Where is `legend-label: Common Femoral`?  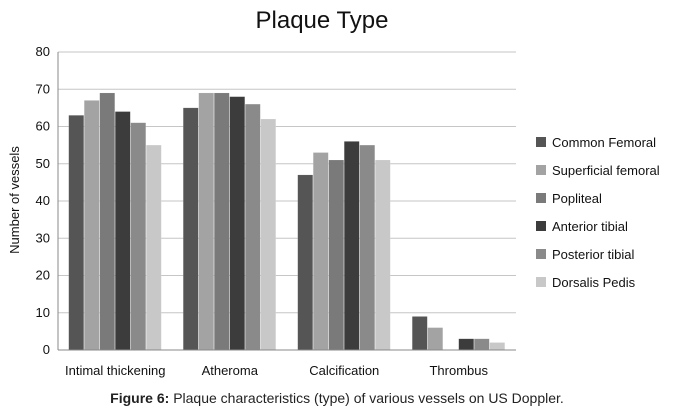 legend-label: Common Femoral is located at coordinates (604, 142).